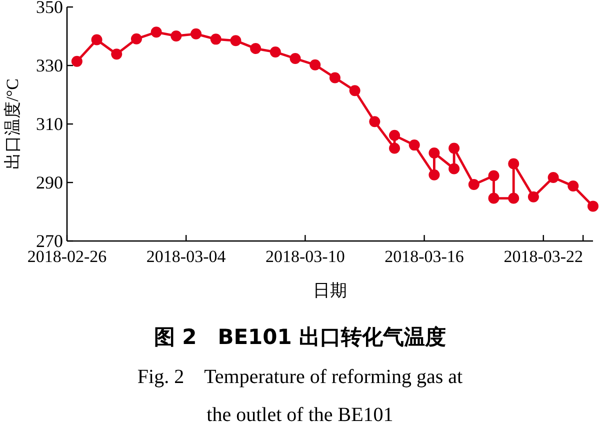 The height and width of the screenshot is (445, 600). I want to click on y-axis-title: 出口温度/°C, so click(12, 124).